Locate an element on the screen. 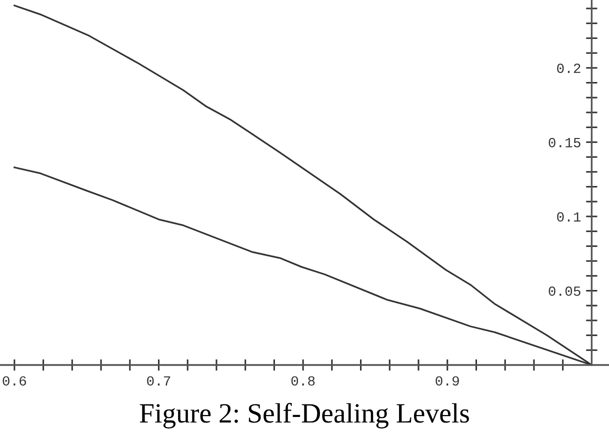 The image size is (609, 435). text: Figure 2: Self-Dealing Levels is located at coordinates (304, 415).